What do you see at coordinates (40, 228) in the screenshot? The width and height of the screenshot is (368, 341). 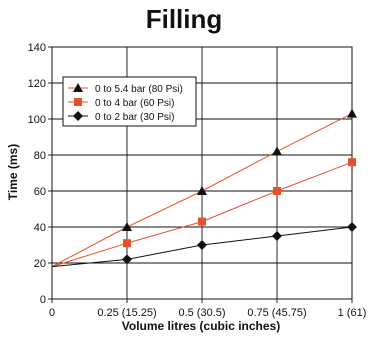 I see `y-tick-label: 40` at bounding box center [40, 228].